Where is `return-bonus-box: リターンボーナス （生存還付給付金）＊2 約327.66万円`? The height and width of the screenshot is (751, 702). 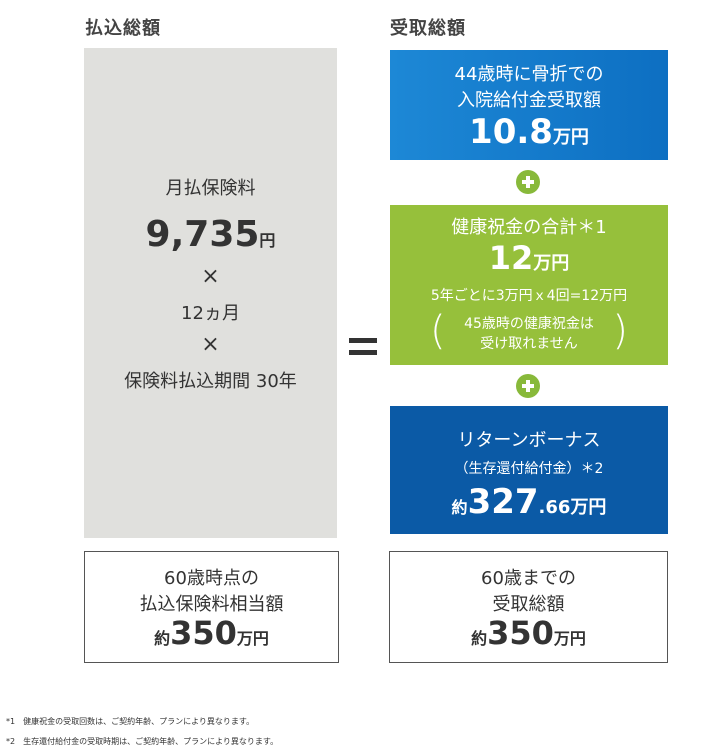 return-bonus-box: リターンボーナス （生存還付給付金）＊2 約327.66万円 is located at coordinates (529, 470).